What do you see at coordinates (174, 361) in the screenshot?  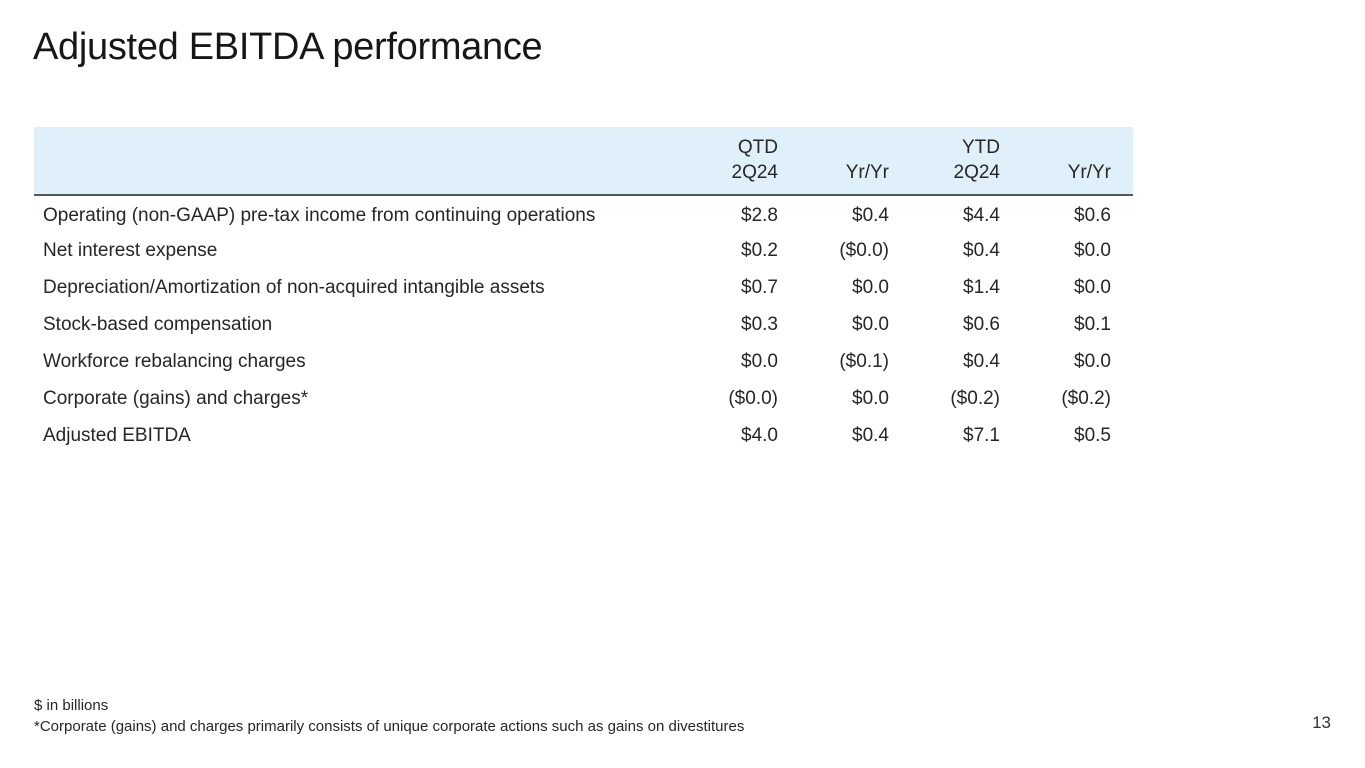 I see `row-label: Workforce rebalancing charges` at bounding box center [174, 361].